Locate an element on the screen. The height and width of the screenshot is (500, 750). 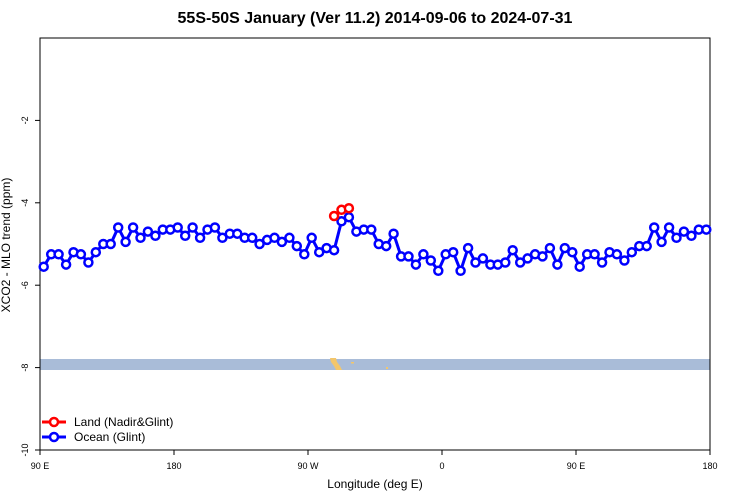
y-tick-label: -10 is located at coordinates (25, 449).